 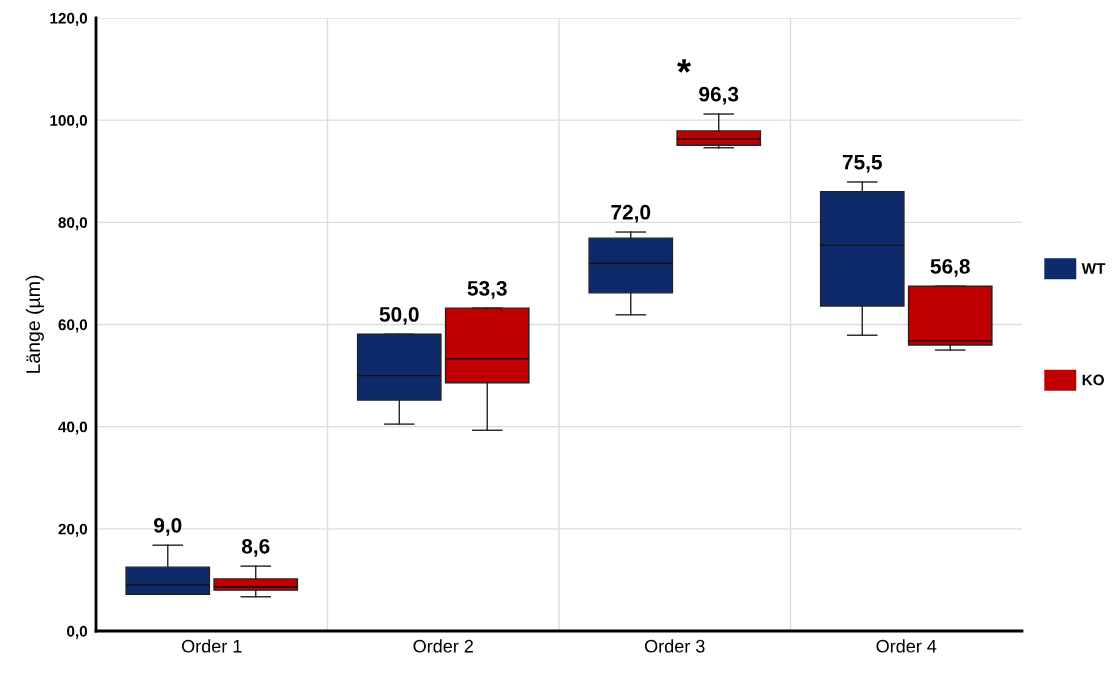 I want to click on x-tick-label: Order 2, so click(x=443, y=646).